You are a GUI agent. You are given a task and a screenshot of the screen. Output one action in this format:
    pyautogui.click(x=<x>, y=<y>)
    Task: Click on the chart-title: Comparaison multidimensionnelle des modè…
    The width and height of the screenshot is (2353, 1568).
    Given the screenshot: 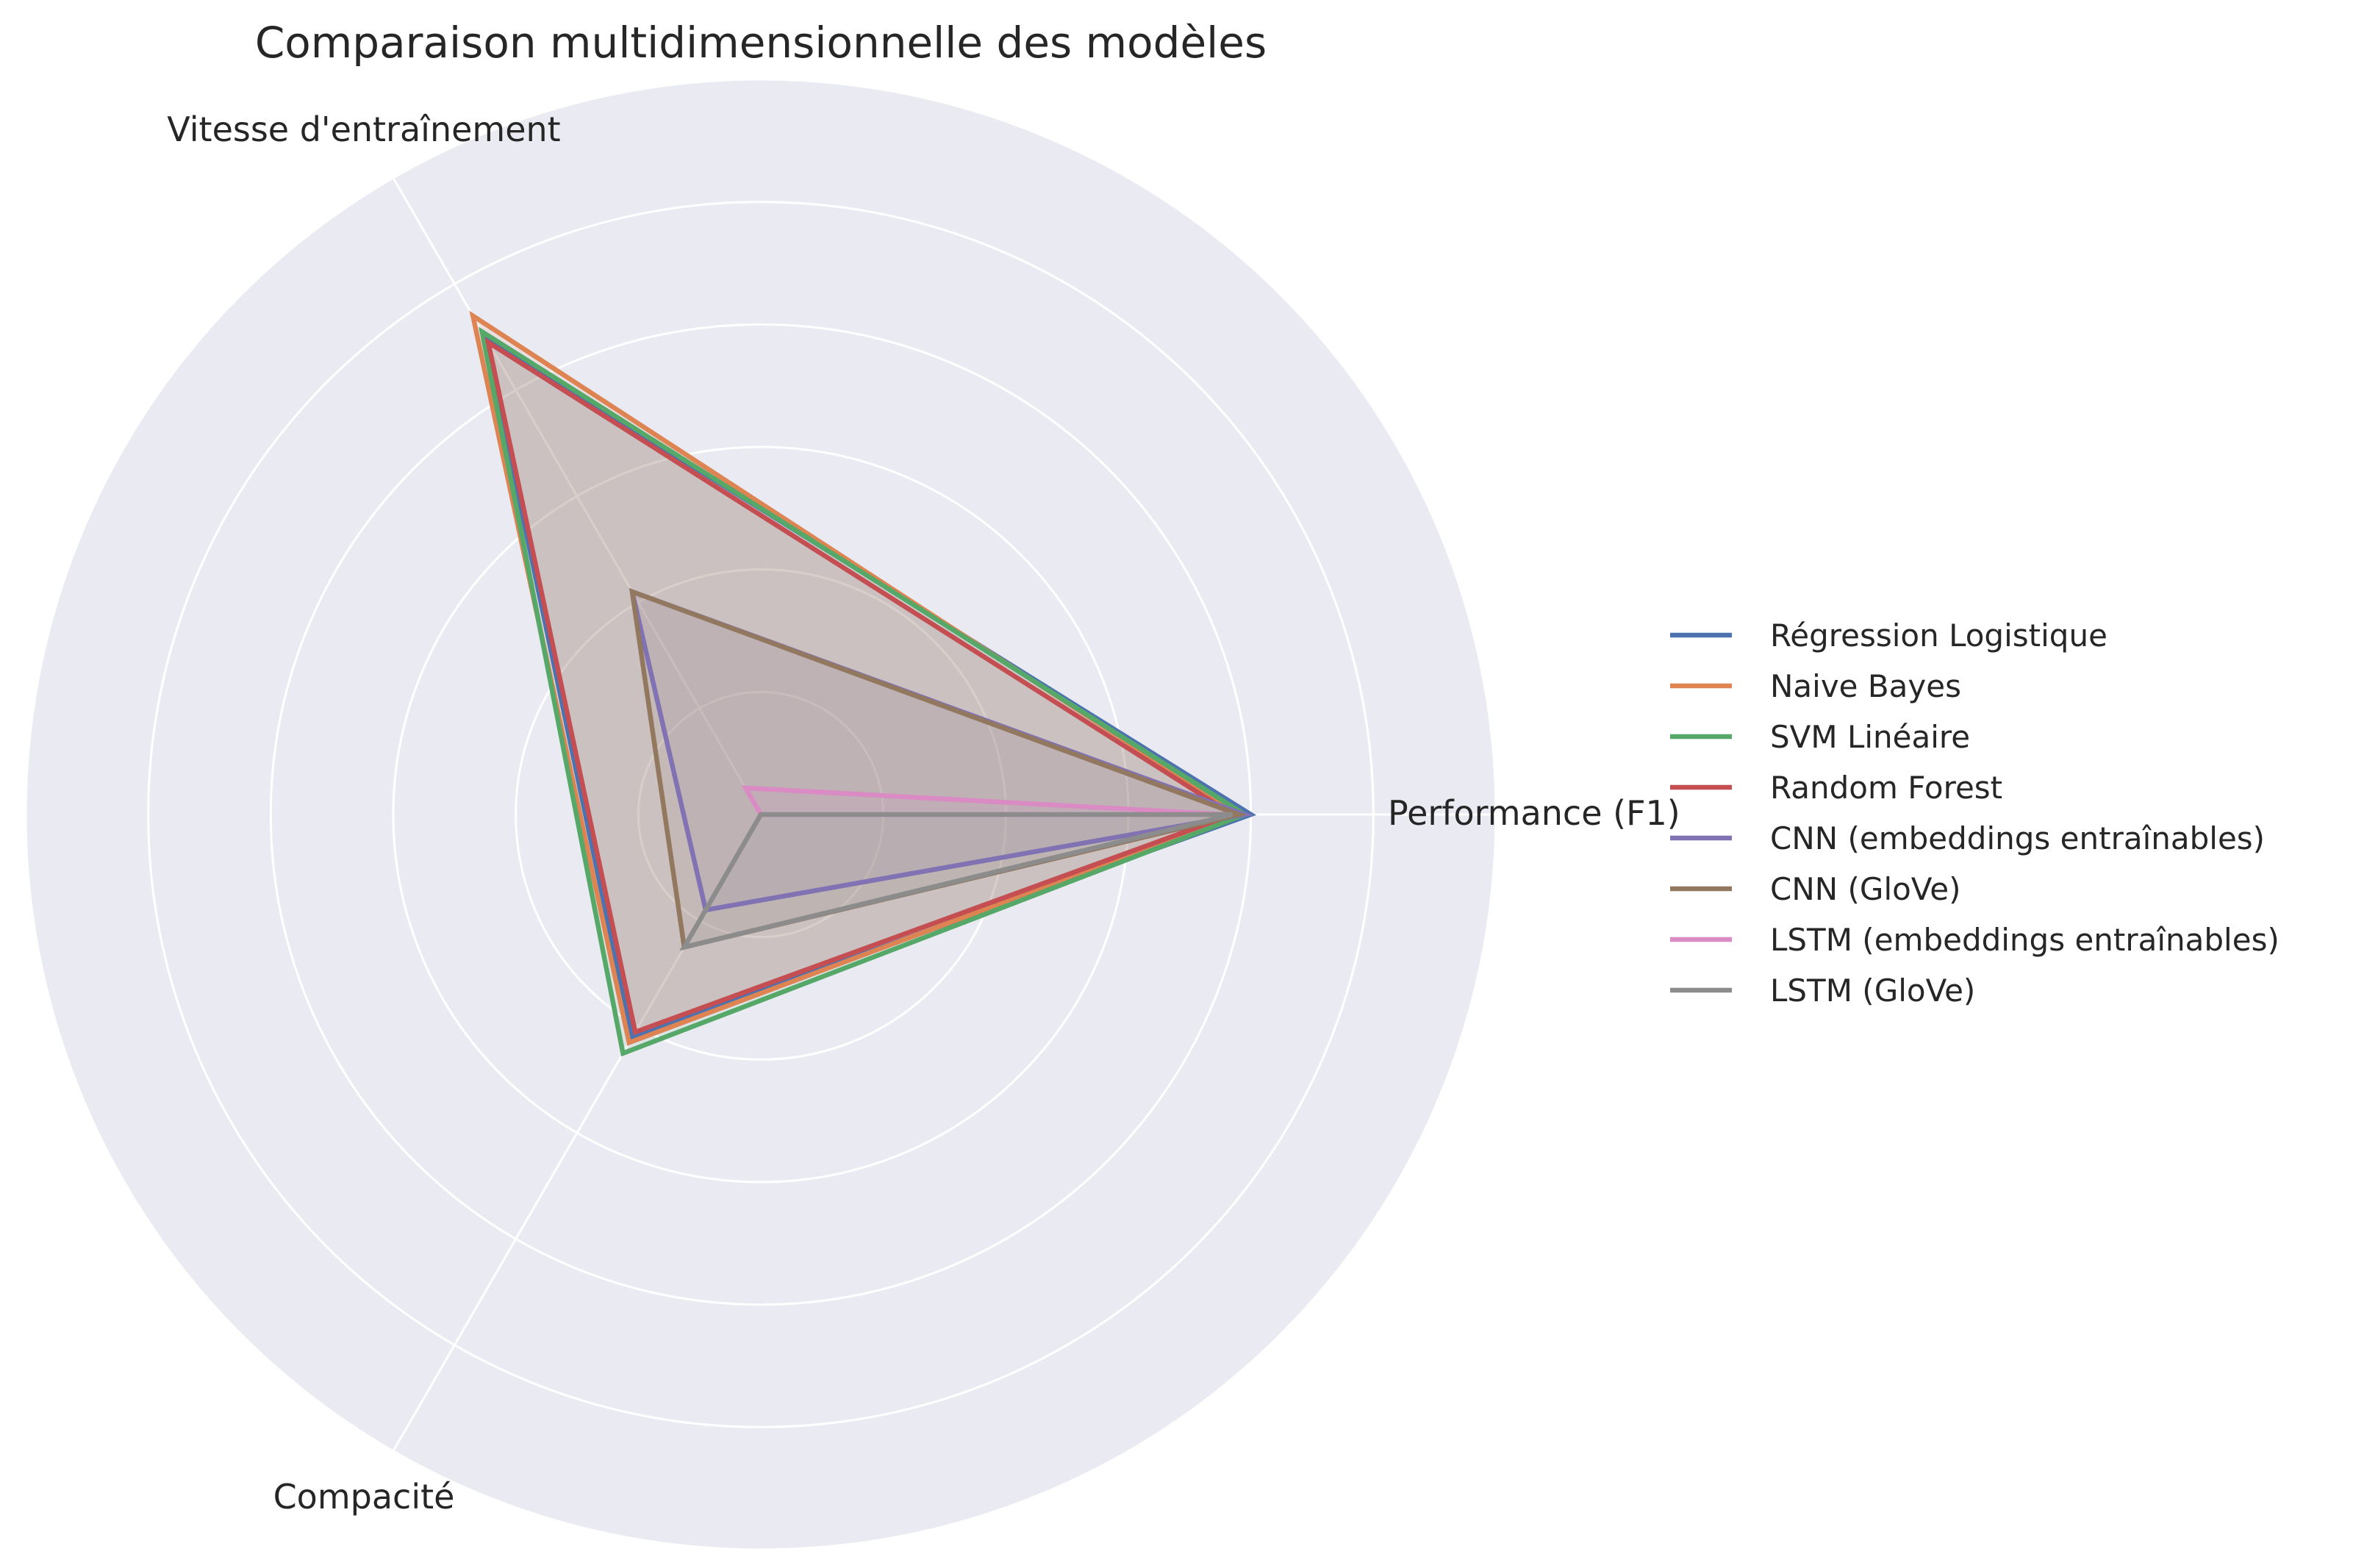 What is the action you would take?
    pyautogui.click(x=761, y=43)
    